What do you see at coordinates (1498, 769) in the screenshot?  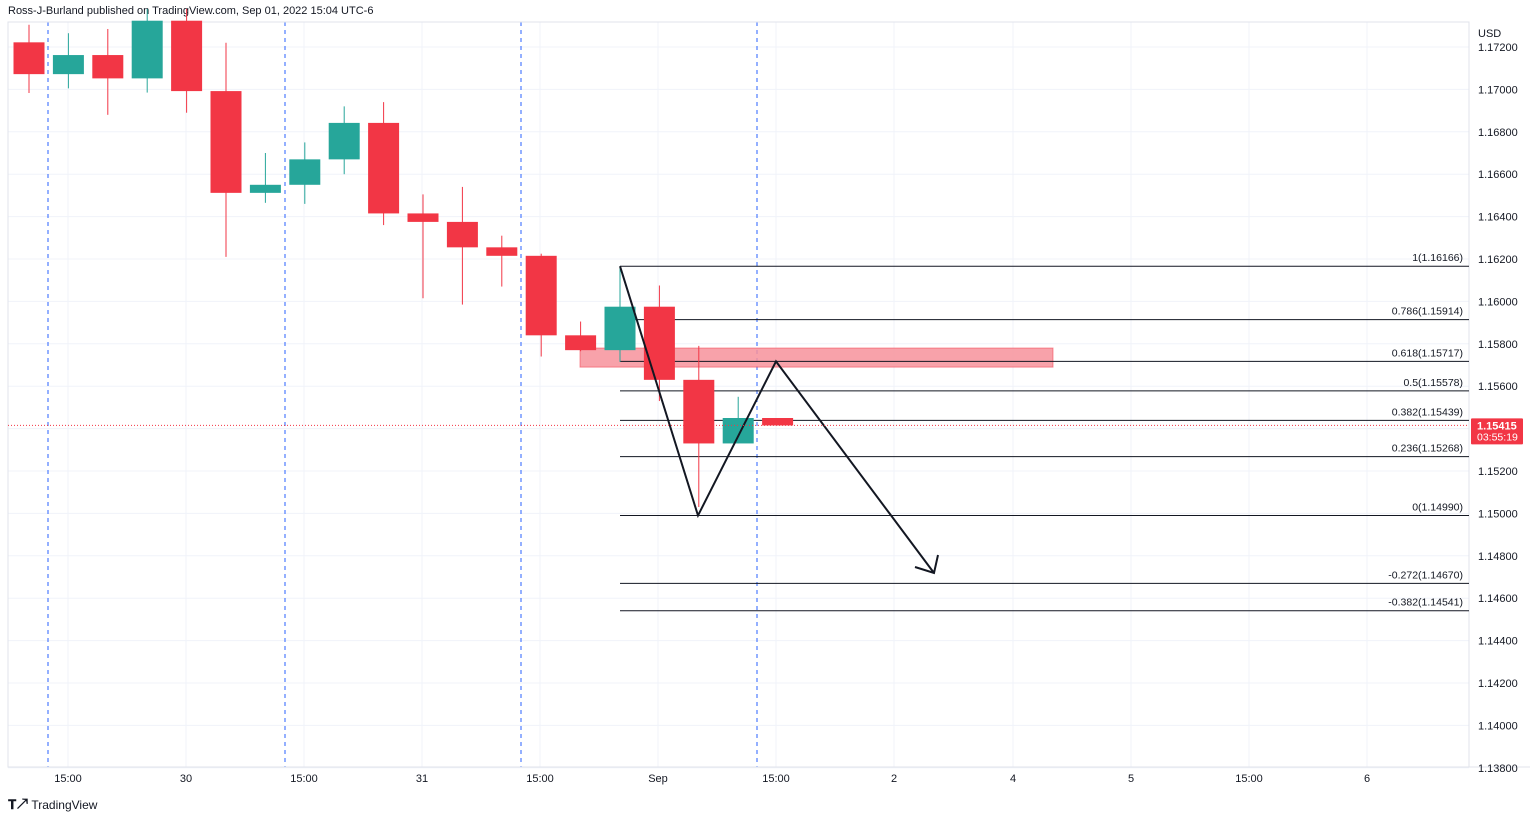 I see `price-tick-label: 1.13800` at bounding box center [1498, 769].